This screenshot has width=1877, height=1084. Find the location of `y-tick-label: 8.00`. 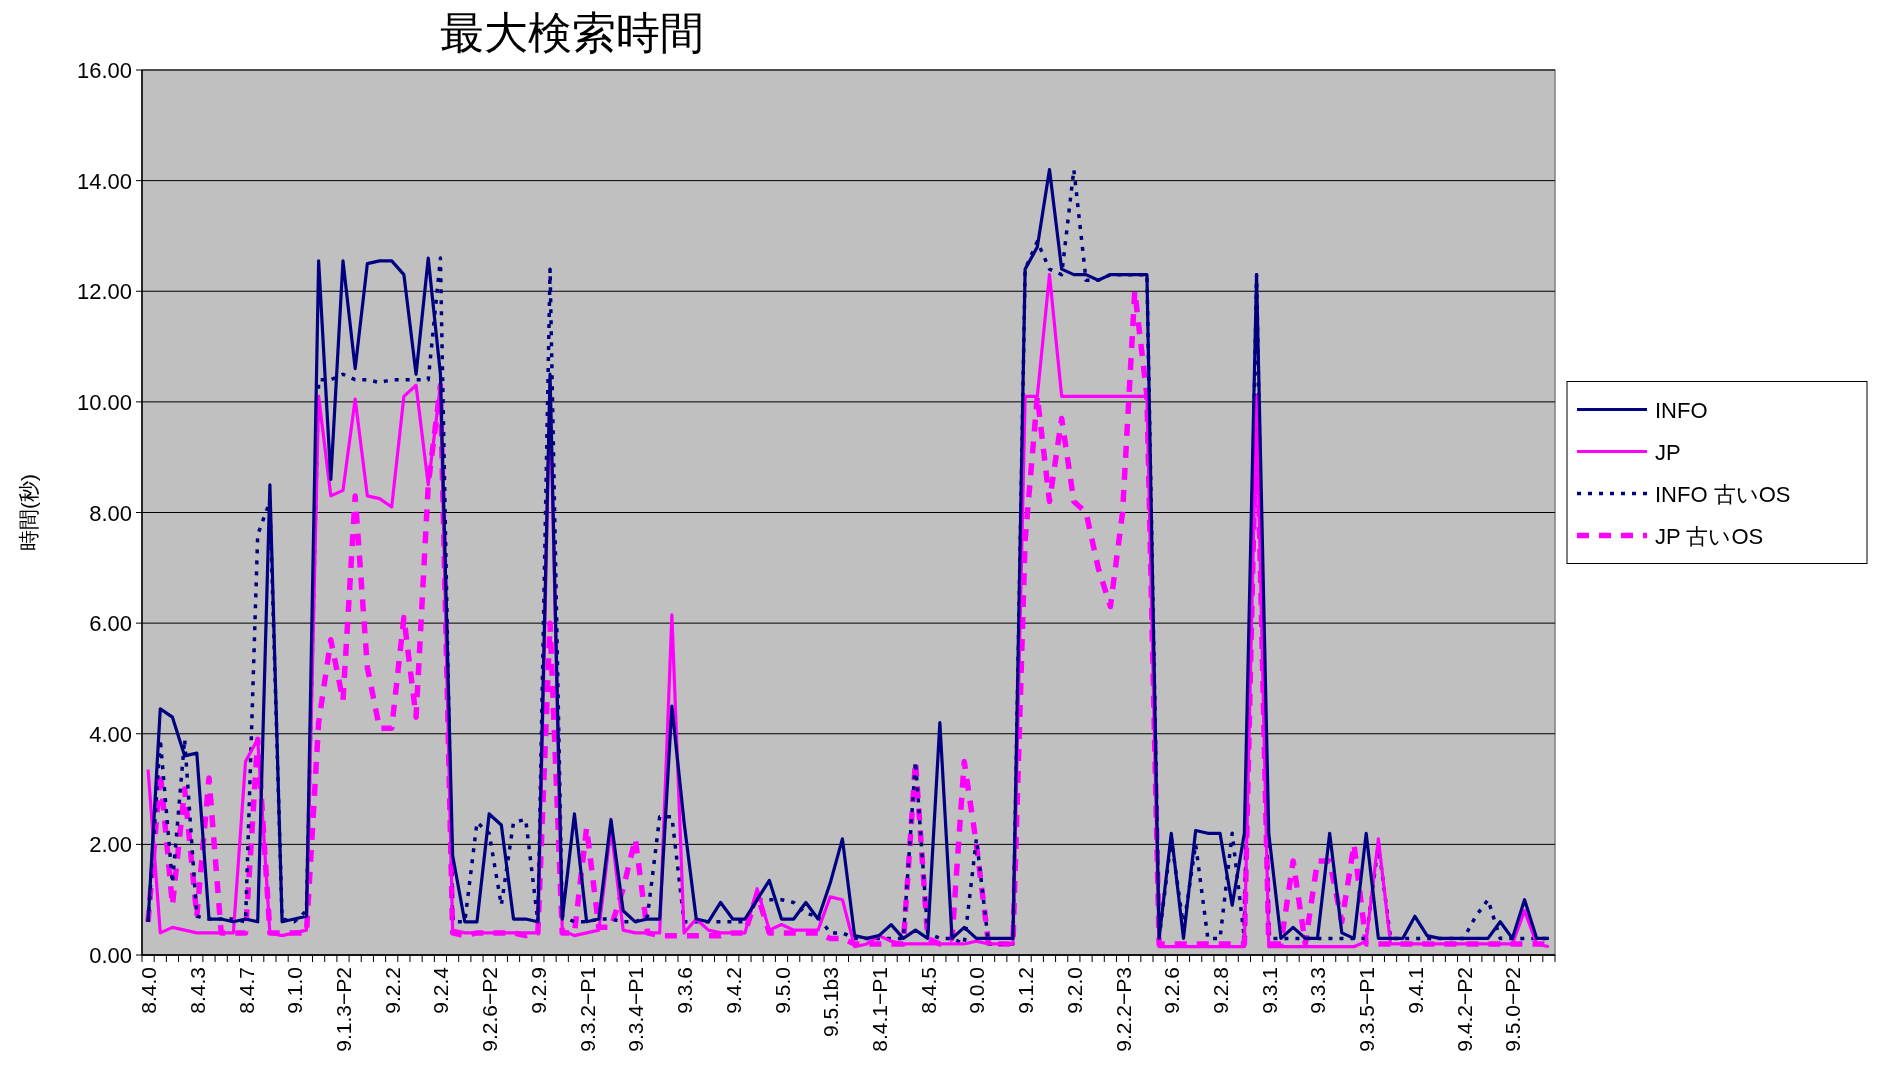

y-tick-label: 8.00 is located at coordinates (110, 513).